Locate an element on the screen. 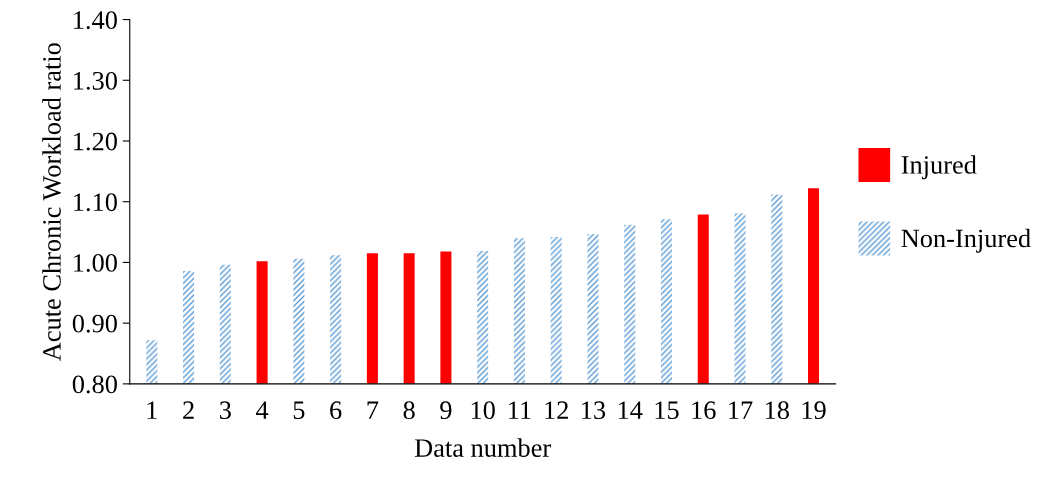 The image size is (1038, 489). x-tick-label: 13 is located at coordinates (594, 410).